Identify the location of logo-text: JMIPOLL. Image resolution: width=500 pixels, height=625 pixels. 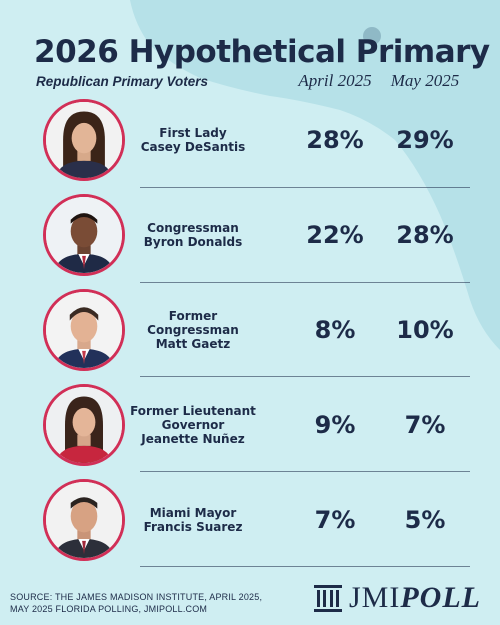
(415, 598).